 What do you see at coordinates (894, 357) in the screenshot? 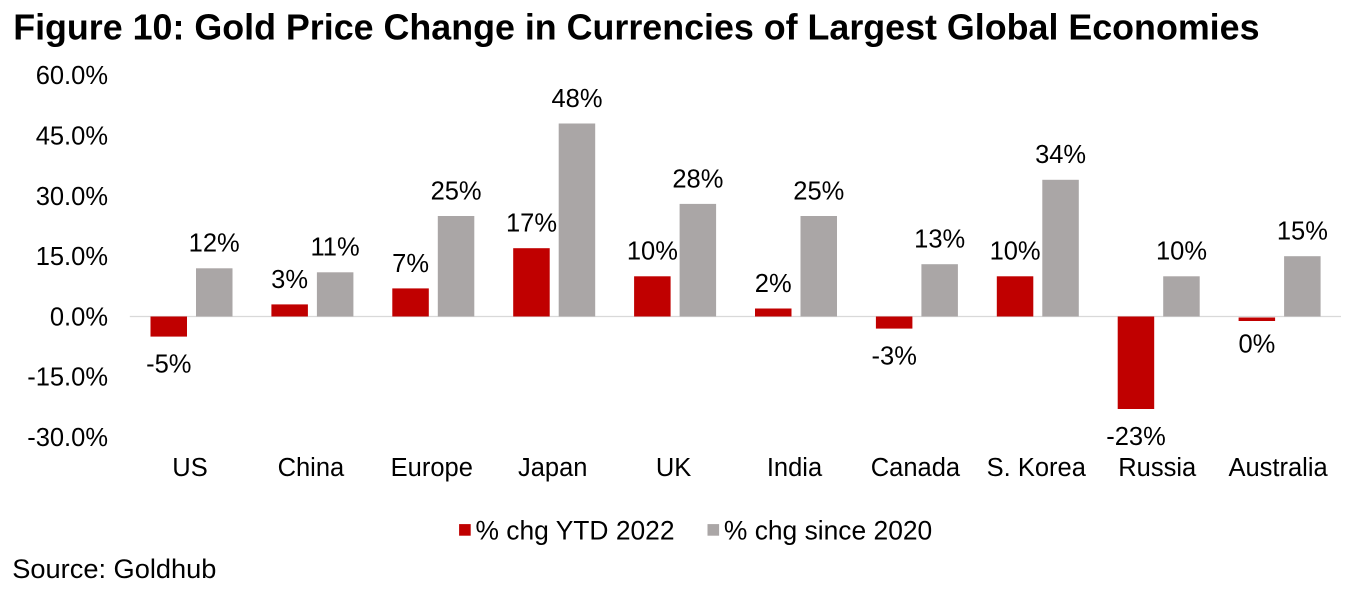
I see `svg-text: -3%` at bounding box center [894, 357].